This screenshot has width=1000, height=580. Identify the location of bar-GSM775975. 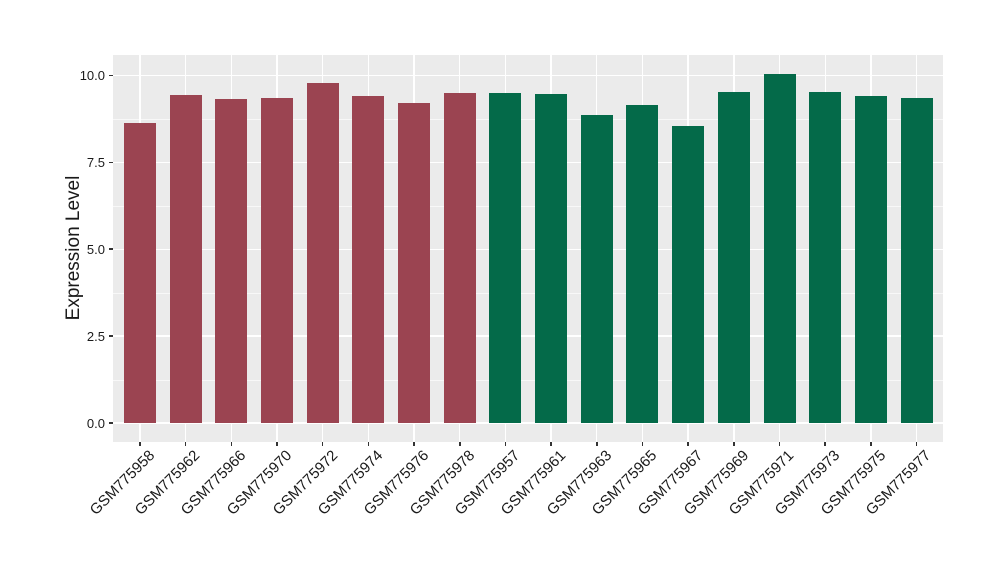
(870, 259).